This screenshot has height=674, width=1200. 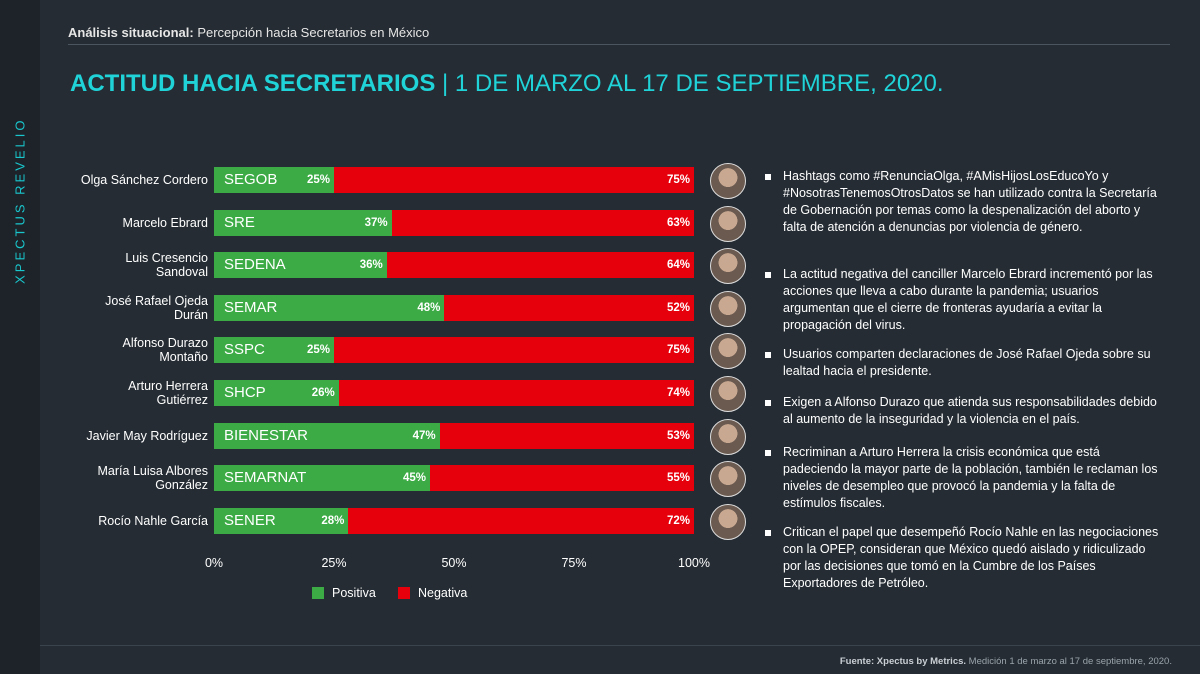 I want to click on x-tick-label: 75%, so click(x=574, y=563).